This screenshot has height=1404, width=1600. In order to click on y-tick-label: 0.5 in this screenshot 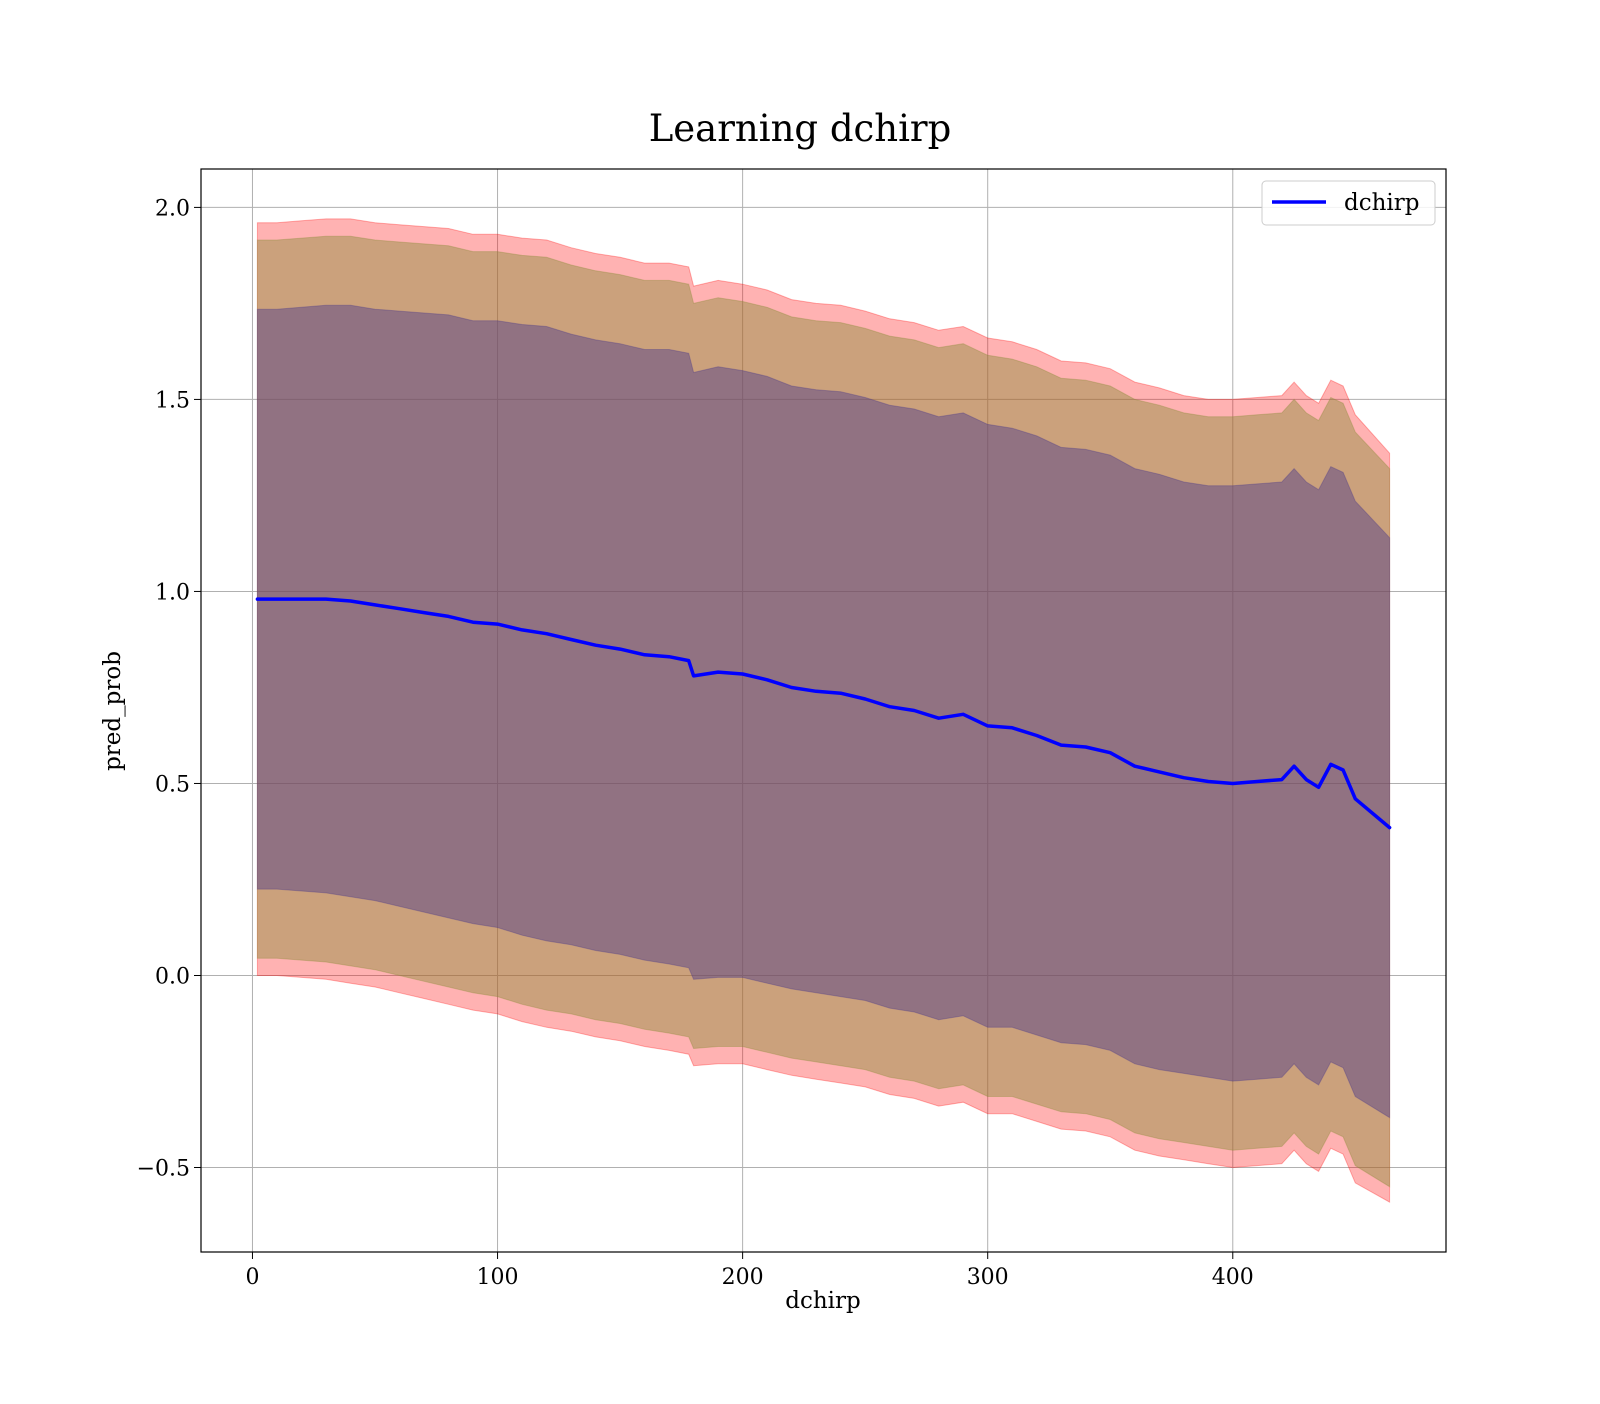, I will do `click(172, 784)`.